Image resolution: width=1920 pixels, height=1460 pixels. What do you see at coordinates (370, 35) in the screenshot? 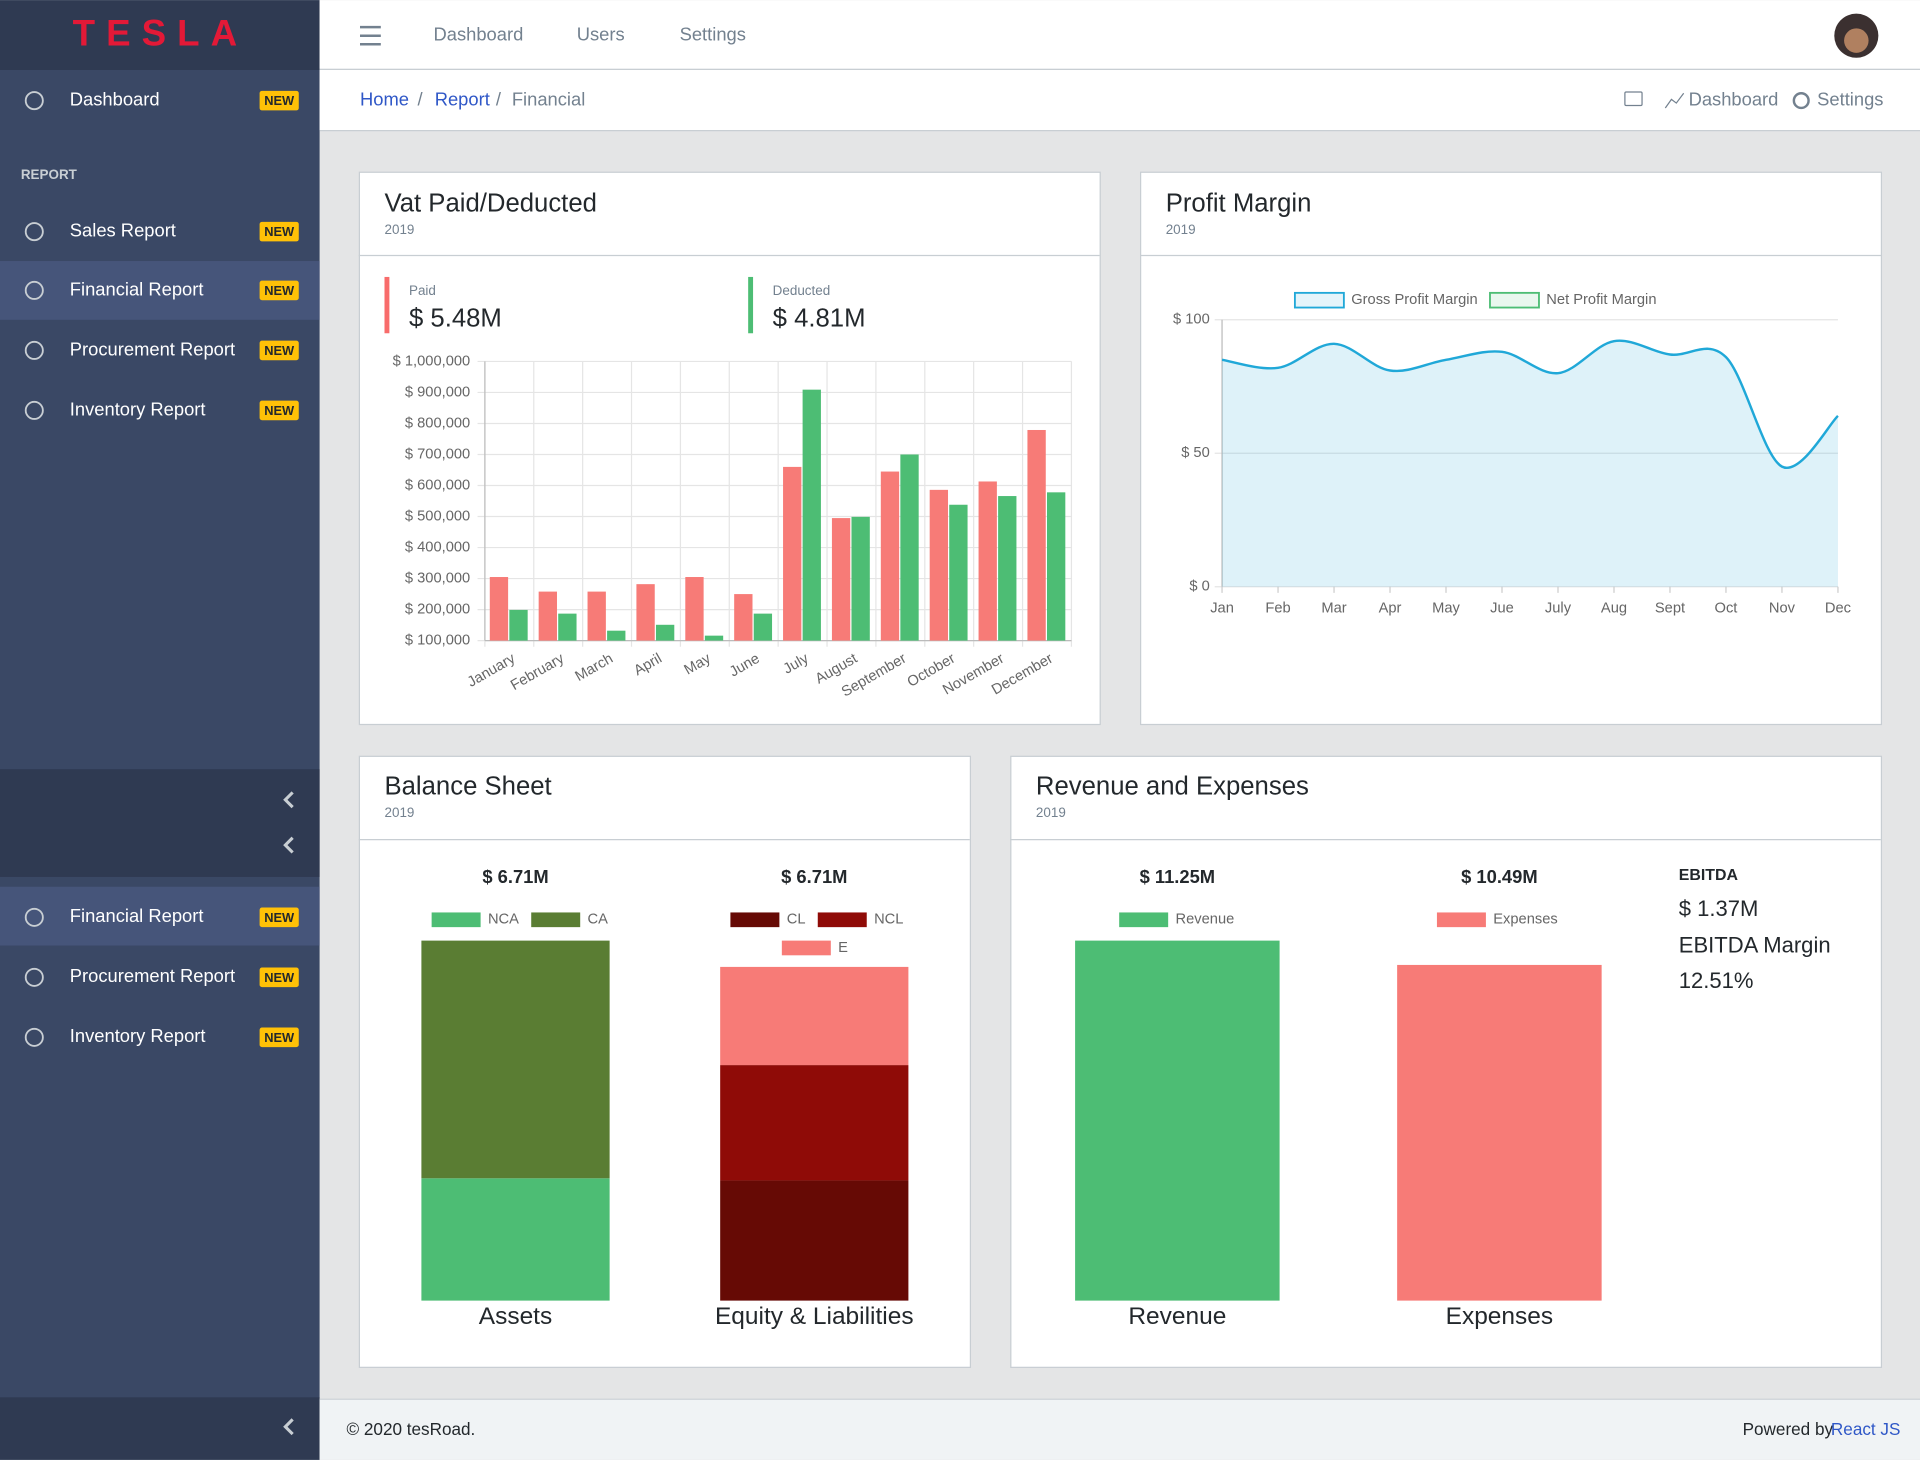
I see `hamburger` at bounding box center [370, 35].